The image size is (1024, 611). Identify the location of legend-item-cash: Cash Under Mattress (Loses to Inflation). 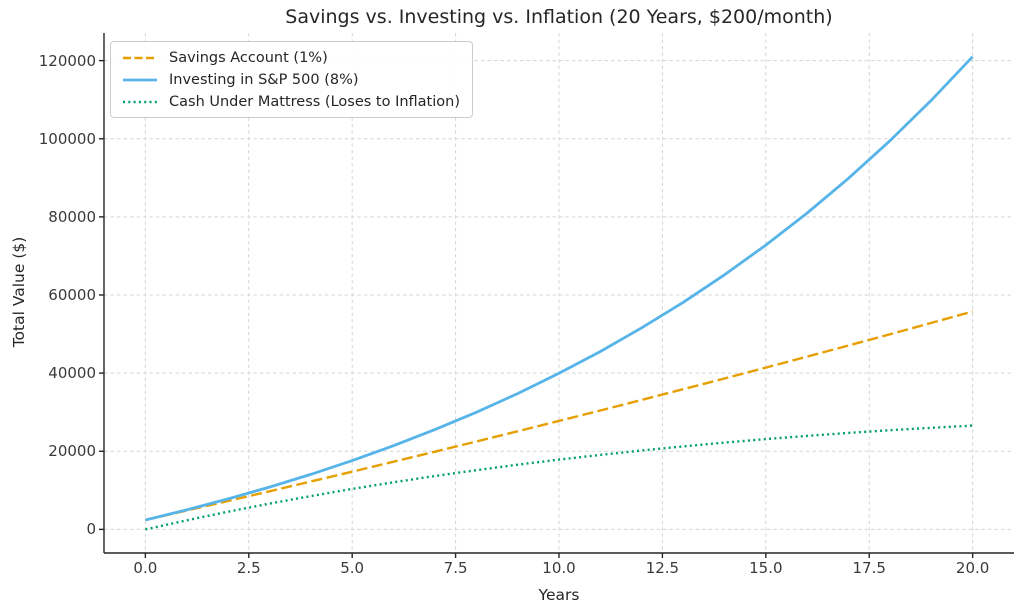
(290, 101).